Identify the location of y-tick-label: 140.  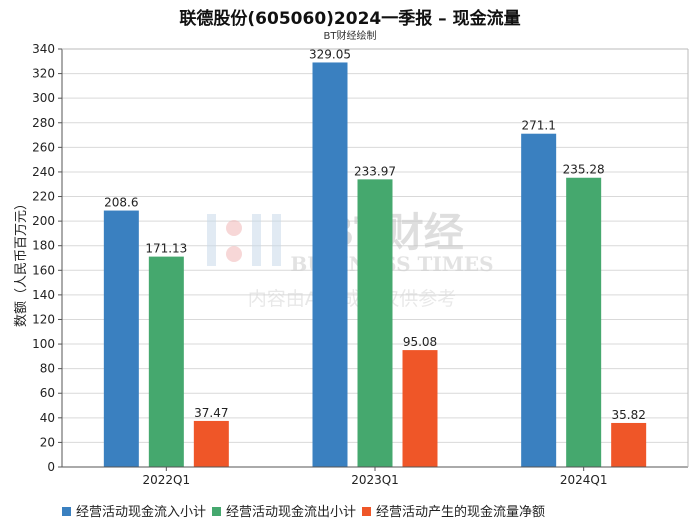
(43, 295).